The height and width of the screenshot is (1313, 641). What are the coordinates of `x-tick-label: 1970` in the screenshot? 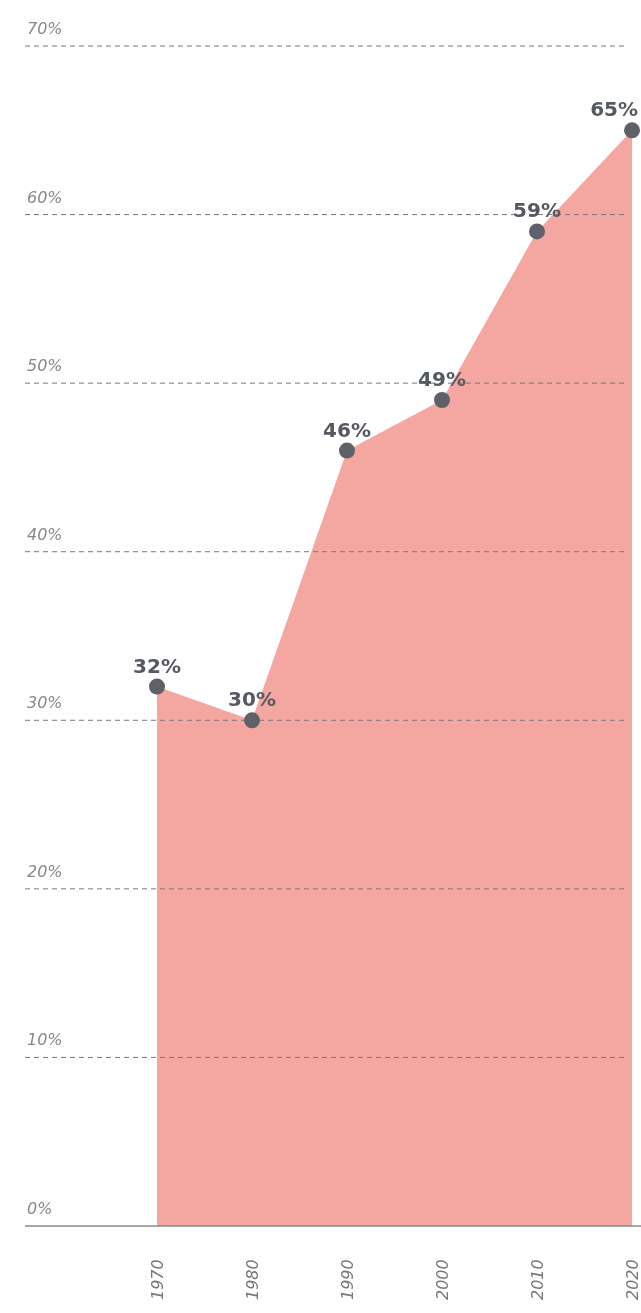 It's located at (157, 1279).